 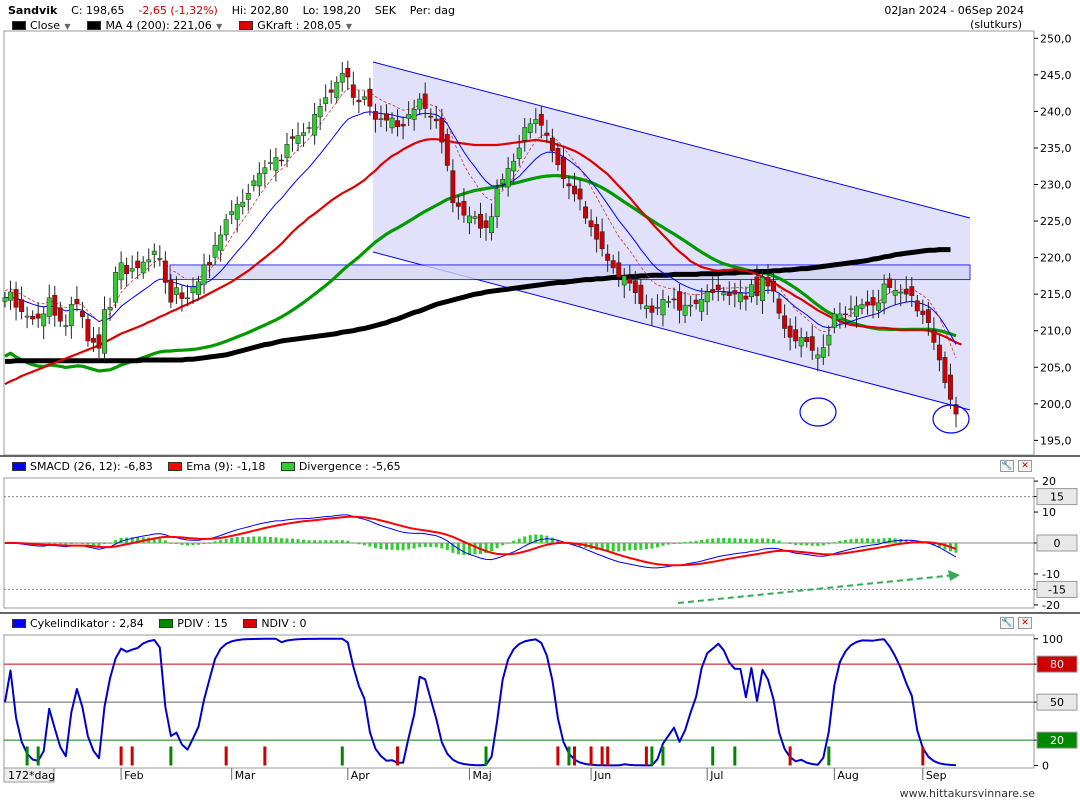 I want to click on macd-tick-label: 10, so click(x=1049, y=512).